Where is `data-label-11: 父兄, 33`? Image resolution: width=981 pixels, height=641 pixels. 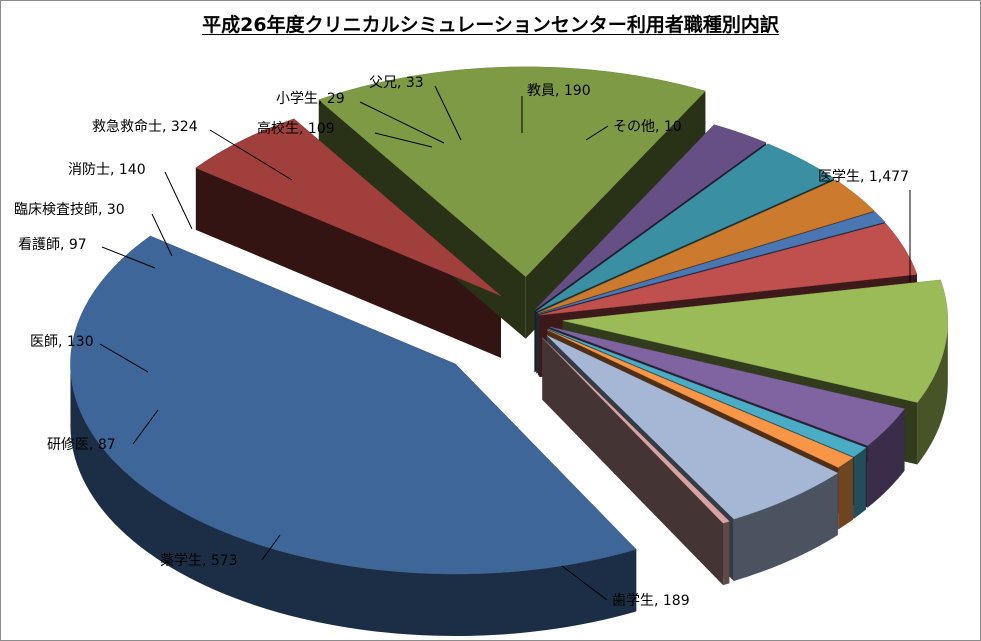
data-label-11: 父兄, 33 is located at coordinates (396, 83).